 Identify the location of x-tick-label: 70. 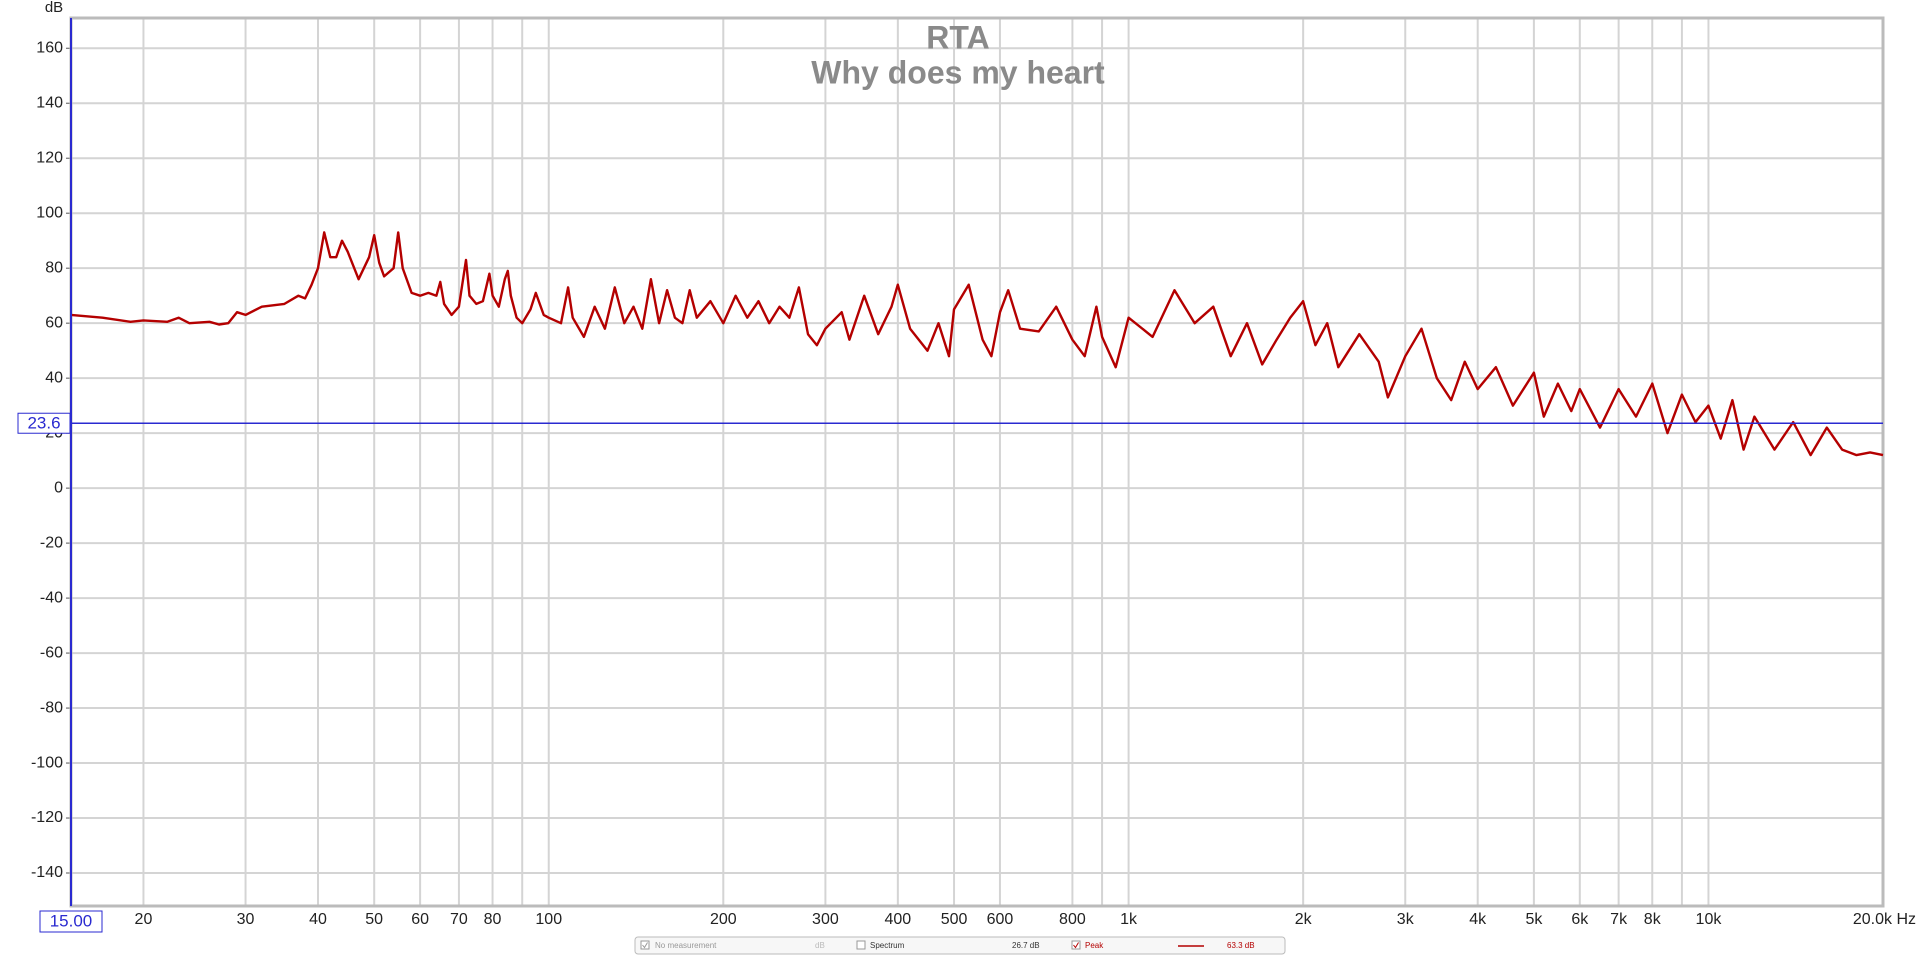
(459, 919).